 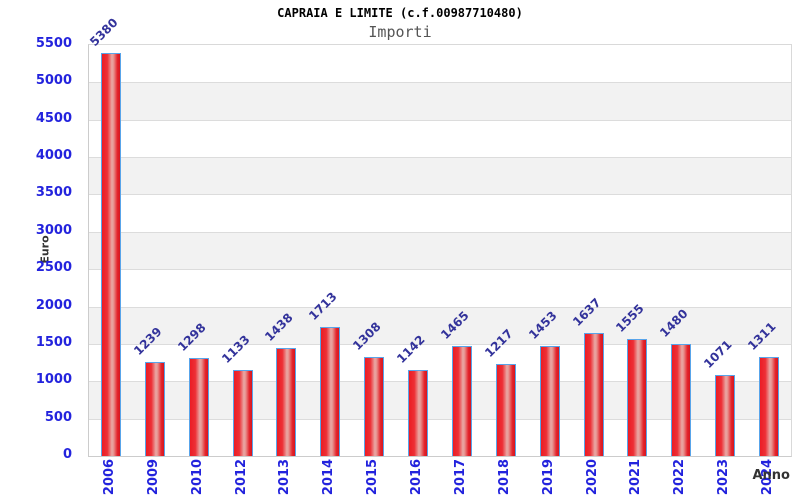 I want to click on chart-title: CAPRAIA E LIMITE (c.f.00987710480), so click(x=400, y=13).